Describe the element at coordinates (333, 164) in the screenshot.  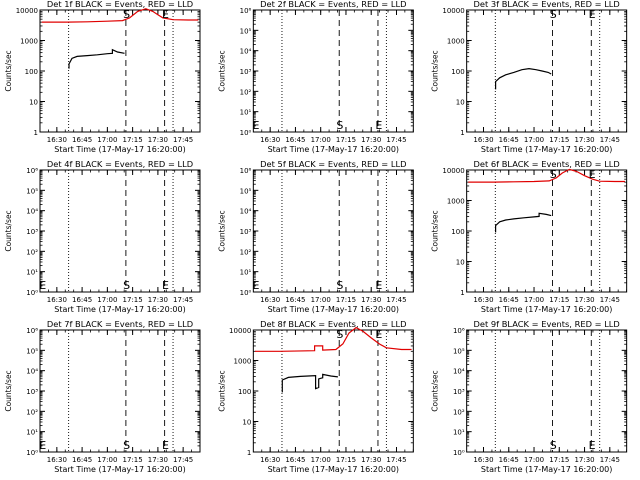
I see `chart-title: Det 5f BLACK = Events, RED = LLD` at that location.